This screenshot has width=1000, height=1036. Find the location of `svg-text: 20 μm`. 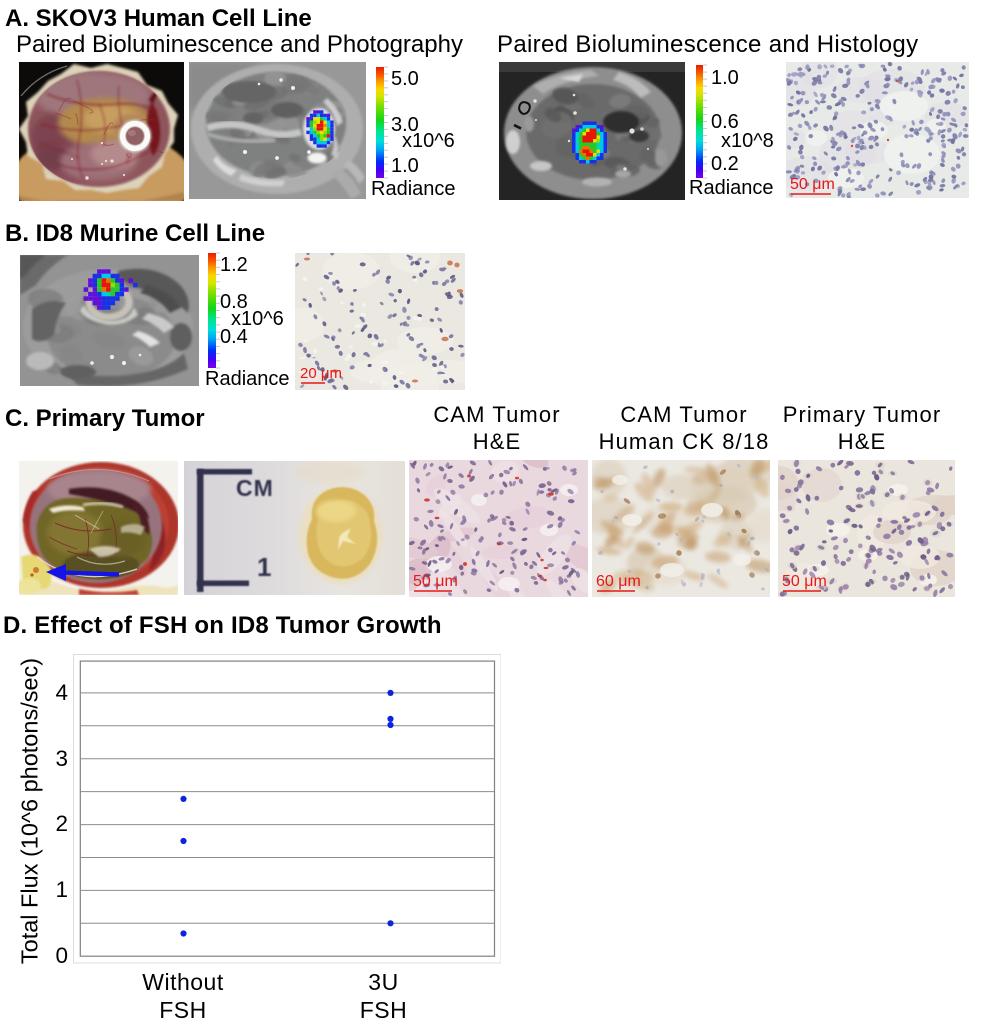

svg-text: 20 μm is located at coordinates (321, 373).